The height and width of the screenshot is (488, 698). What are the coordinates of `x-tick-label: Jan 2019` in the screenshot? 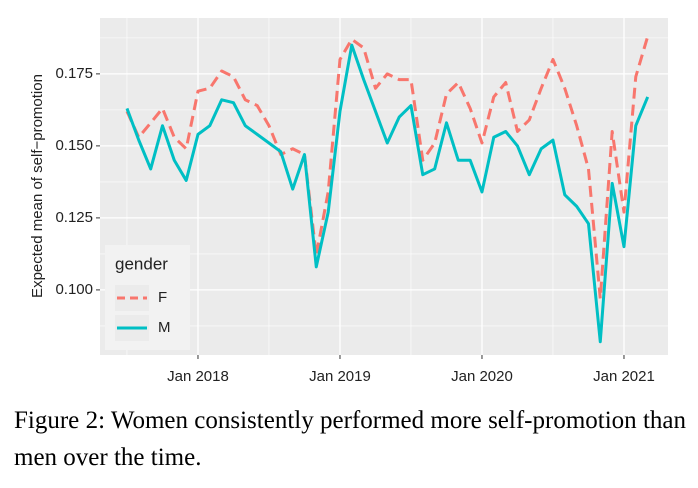 It's located at (340, 376).